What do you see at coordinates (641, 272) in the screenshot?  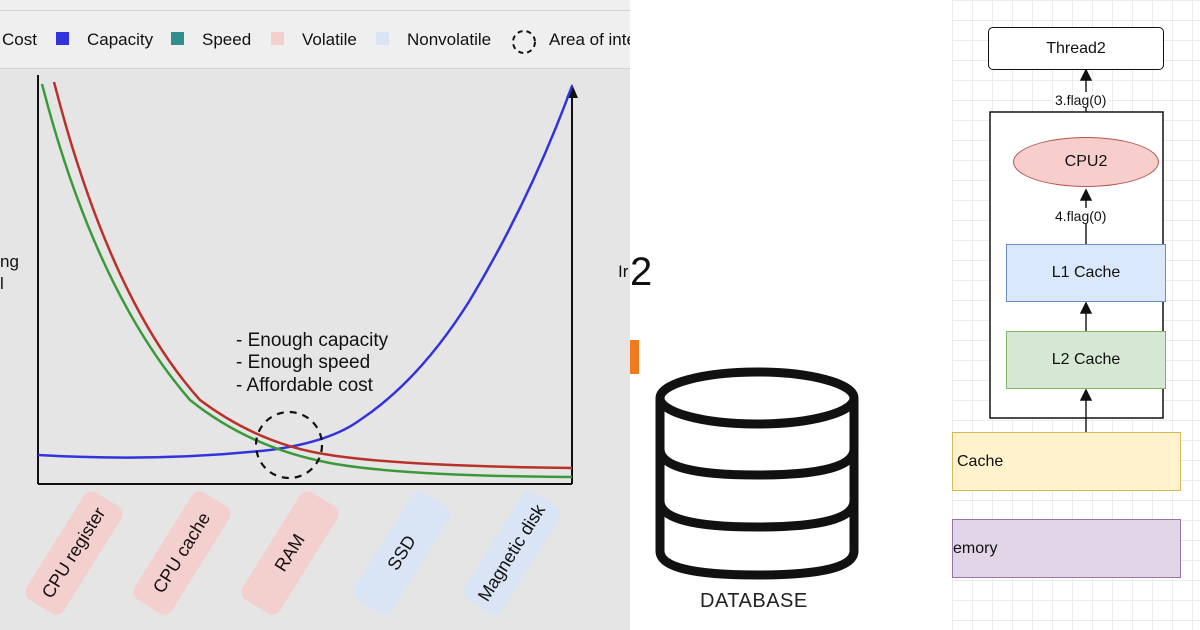 I see `fragment-number: 2` at bounding box center [641, 272].